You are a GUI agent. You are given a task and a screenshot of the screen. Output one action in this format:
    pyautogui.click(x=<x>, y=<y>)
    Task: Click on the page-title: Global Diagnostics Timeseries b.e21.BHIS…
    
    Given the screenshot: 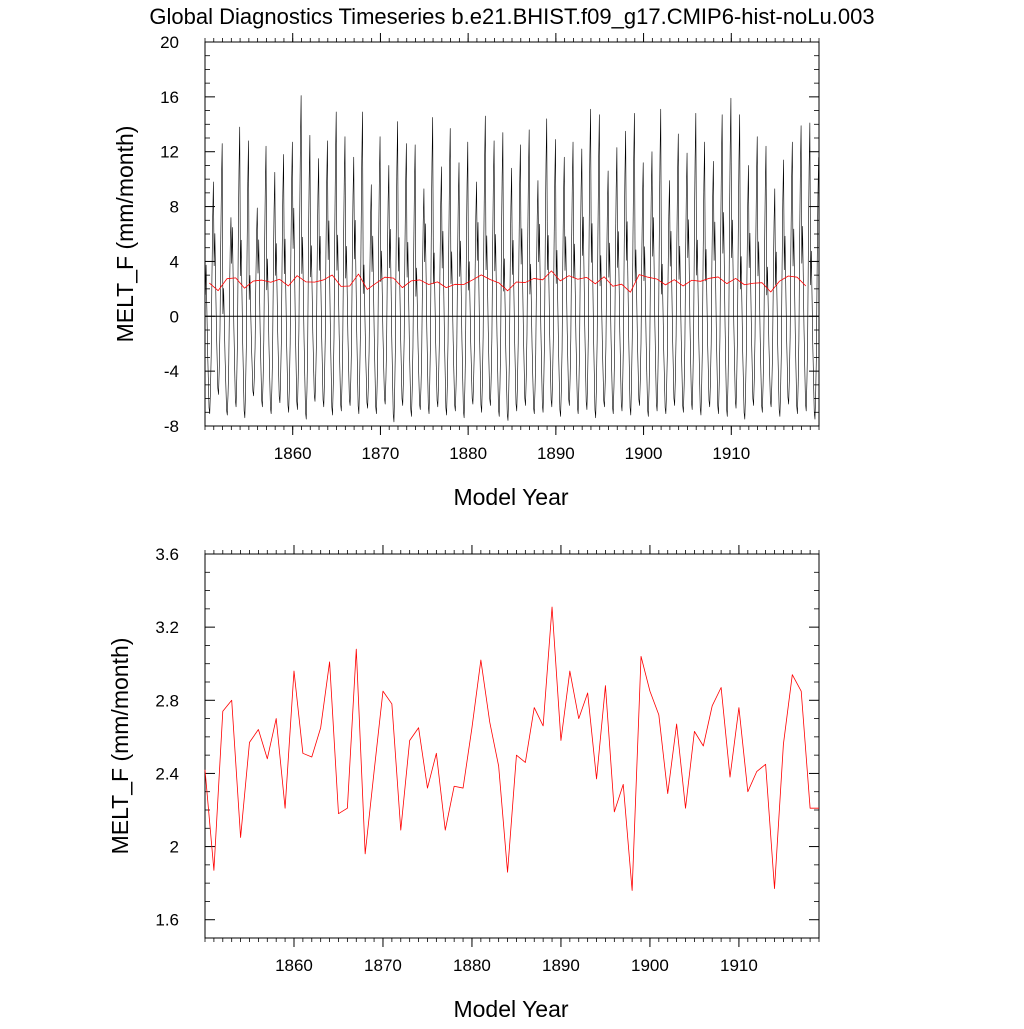 What is the action you would take?
    pyautogui.click(x=511, y=16)
    